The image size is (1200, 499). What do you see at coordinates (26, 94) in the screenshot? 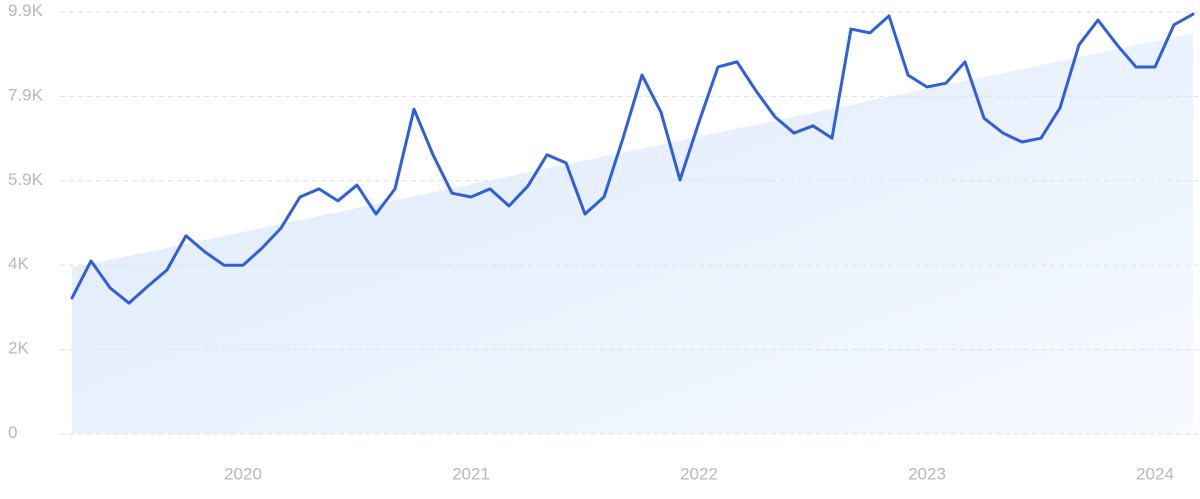
I see `y-tick-label: 7.9K` at bounding box center [26, 94].